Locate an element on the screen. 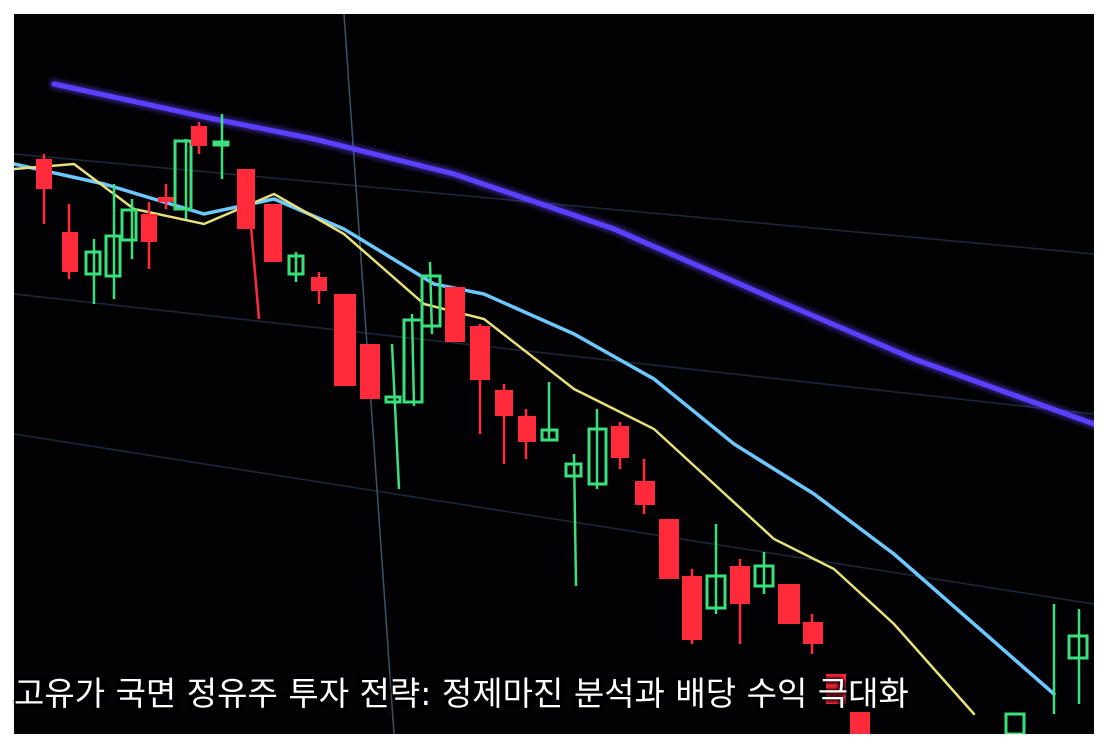  caption: 고유가 국면 정유주 투자 전략: 정제마진 분석과 배당 수익 극대화 is located at coordinates (461, 693).